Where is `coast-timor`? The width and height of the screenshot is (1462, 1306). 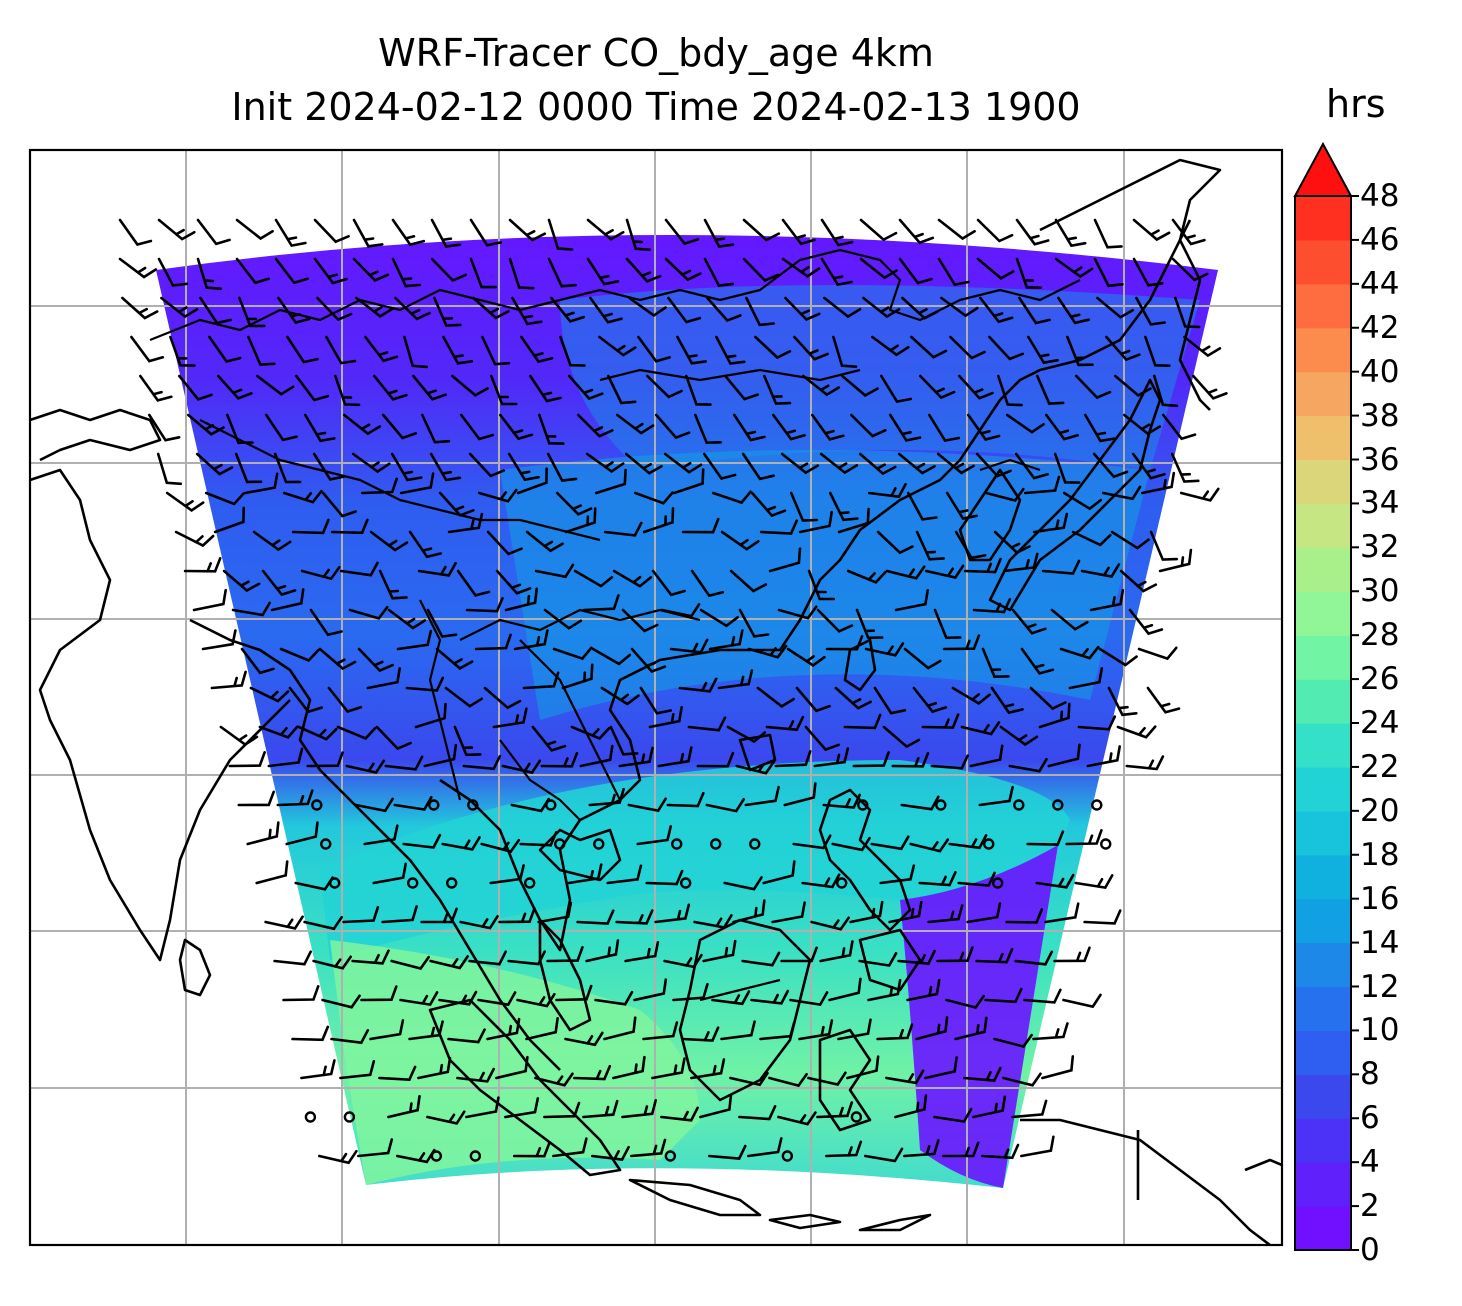 coast-timor is located at coordinates (895, 1222).